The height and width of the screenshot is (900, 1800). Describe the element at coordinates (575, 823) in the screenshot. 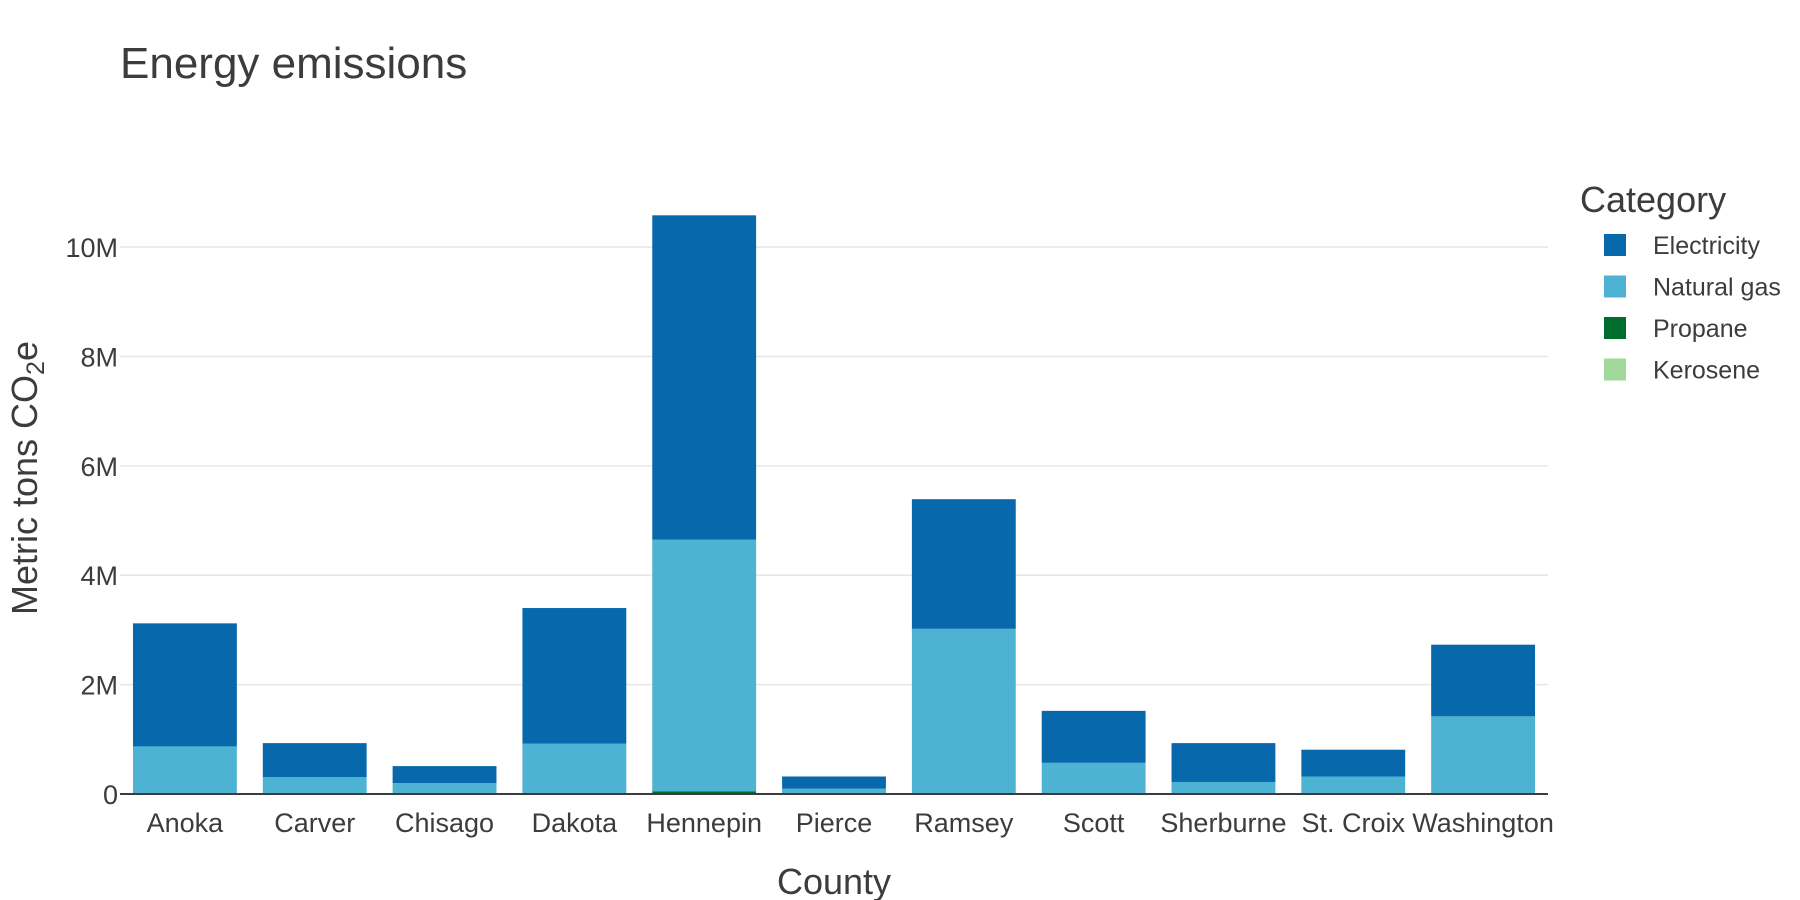

I see `x-tick-label: Dakota` at that location.